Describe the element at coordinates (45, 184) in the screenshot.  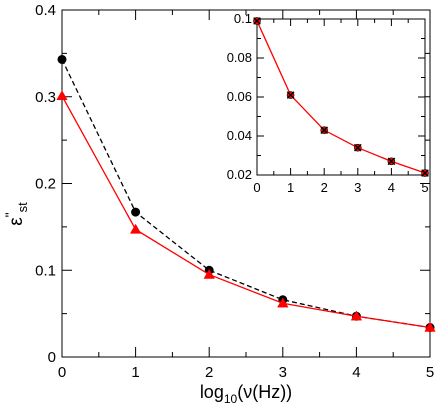
I see `main-y-tick-label: 0.2` at that location.